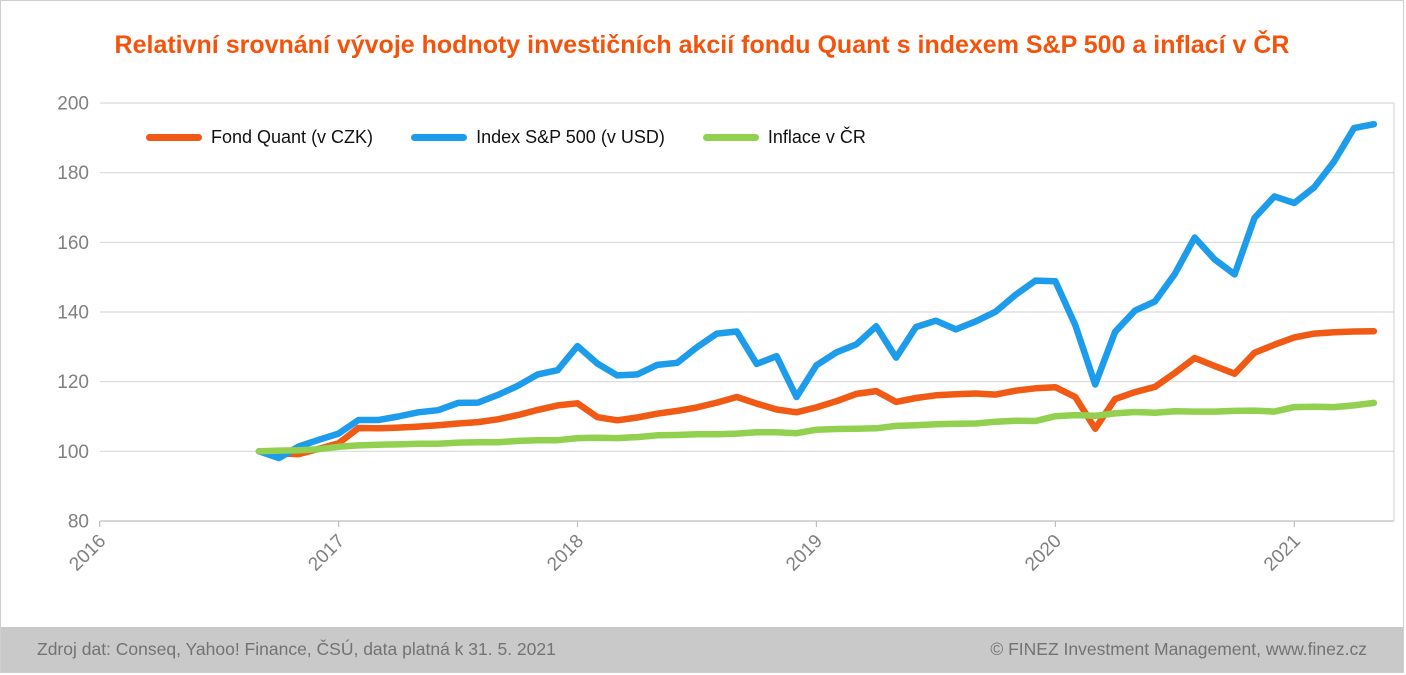 The image size is (1406, 675). I want to click on legend-label-sp500: Index S&P 500 (v USD), so click(570, 137).